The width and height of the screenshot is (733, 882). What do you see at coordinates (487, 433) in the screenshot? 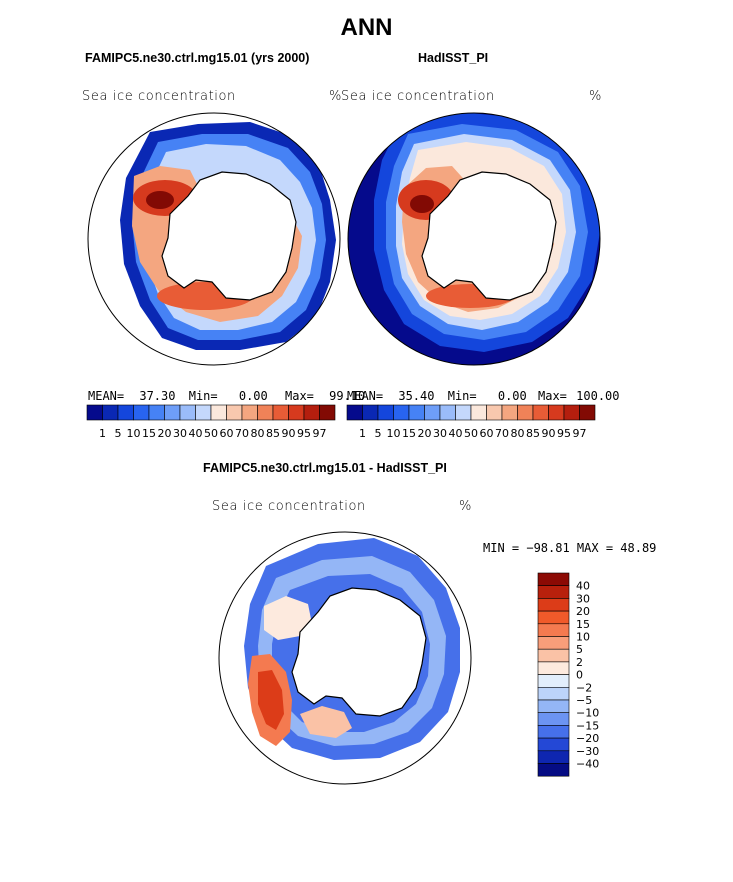
I see `colorbar-tick-label: 60` at bounding box center [487, 433].